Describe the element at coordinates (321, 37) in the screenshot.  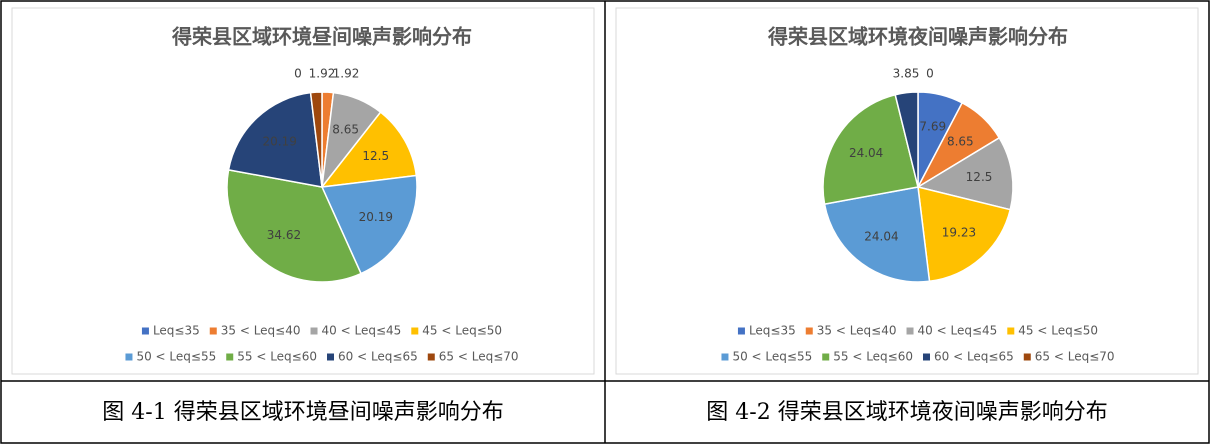
I see `chart-title: 得荣县区域环境昼间噪声影响分布` at that location.